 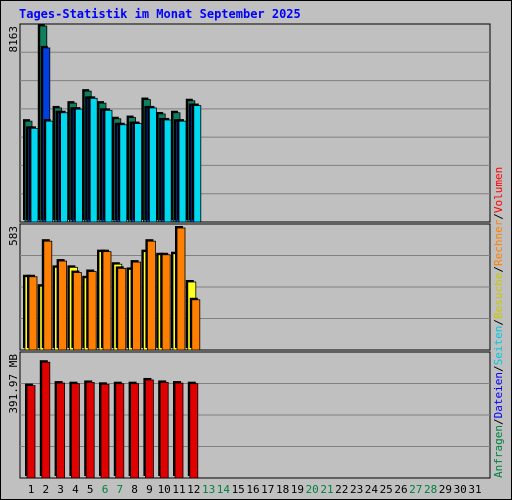 I want to click on x-tick-label-day-13: 13, so click(x=208, y=489).